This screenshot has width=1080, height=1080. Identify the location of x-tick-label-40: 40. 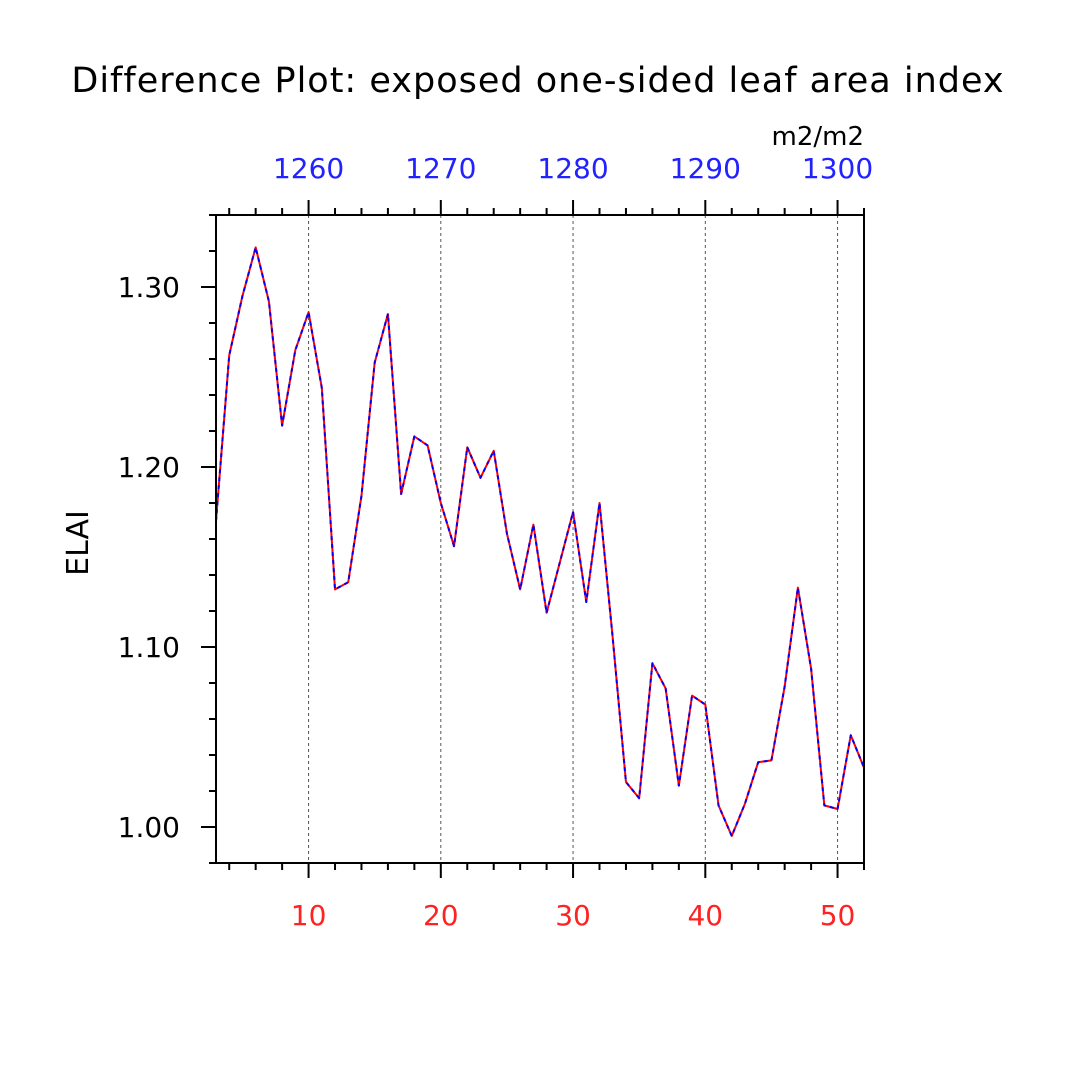
(705, 915).